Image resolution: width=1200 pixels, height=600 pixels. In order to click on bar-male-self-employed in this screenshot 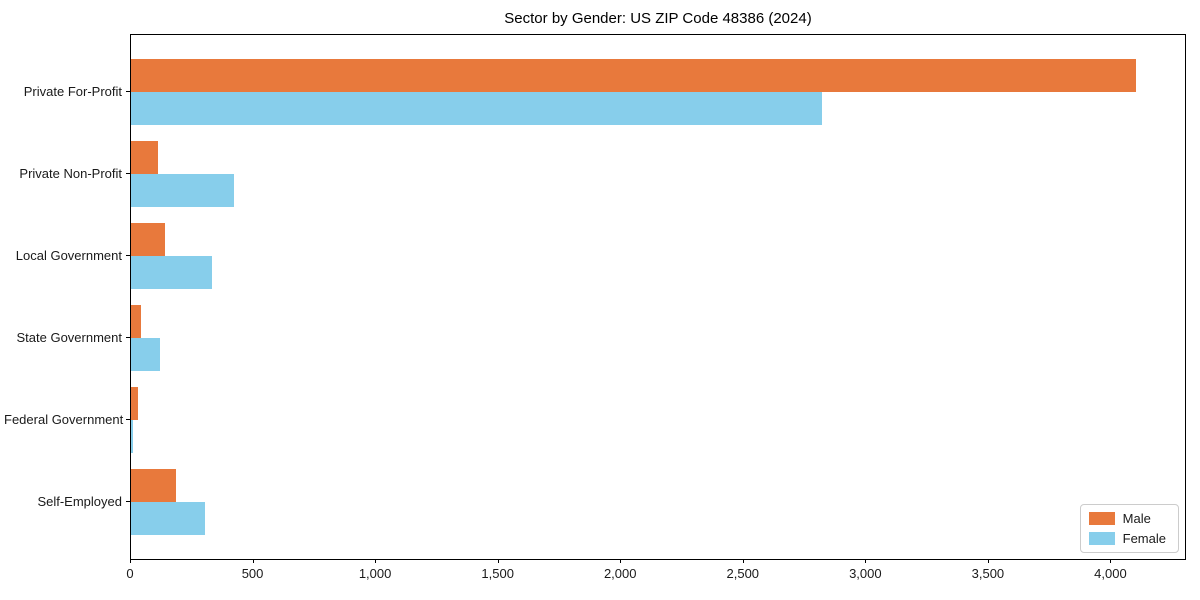, I will do `click(154, 486)`.